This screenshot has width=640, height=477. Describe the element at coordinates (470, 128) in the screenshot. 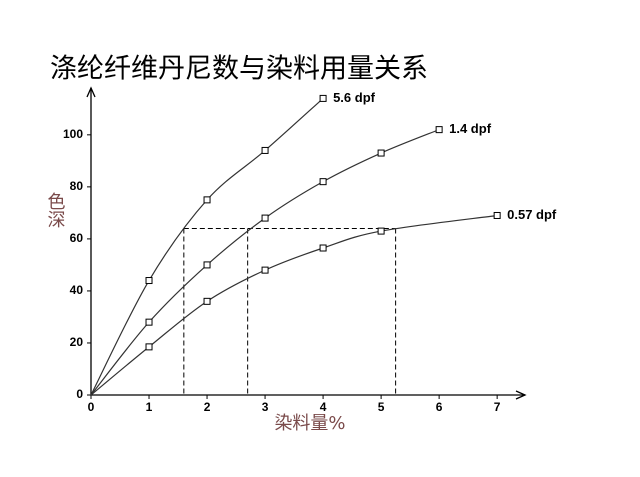

I see `series-label: 1.4 dpf` at that location.